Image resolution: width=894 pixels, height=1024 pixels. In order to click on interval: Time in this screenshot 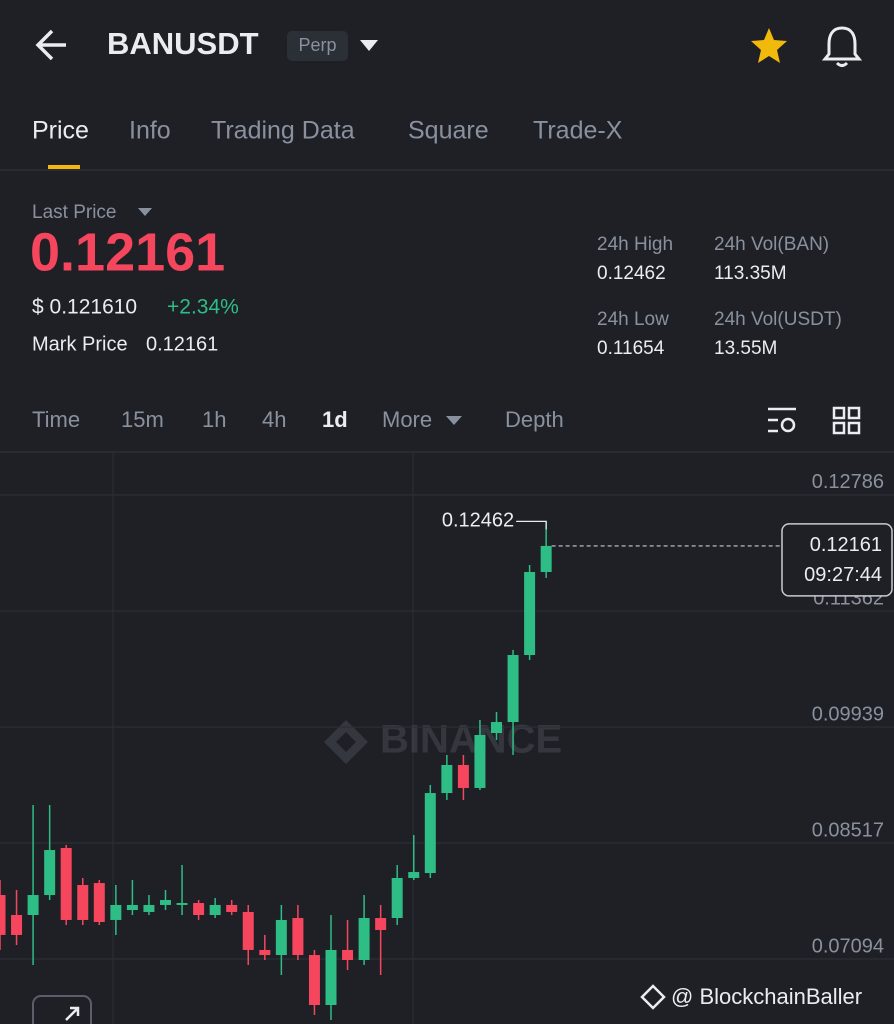, I will do `click(56, 419)`.